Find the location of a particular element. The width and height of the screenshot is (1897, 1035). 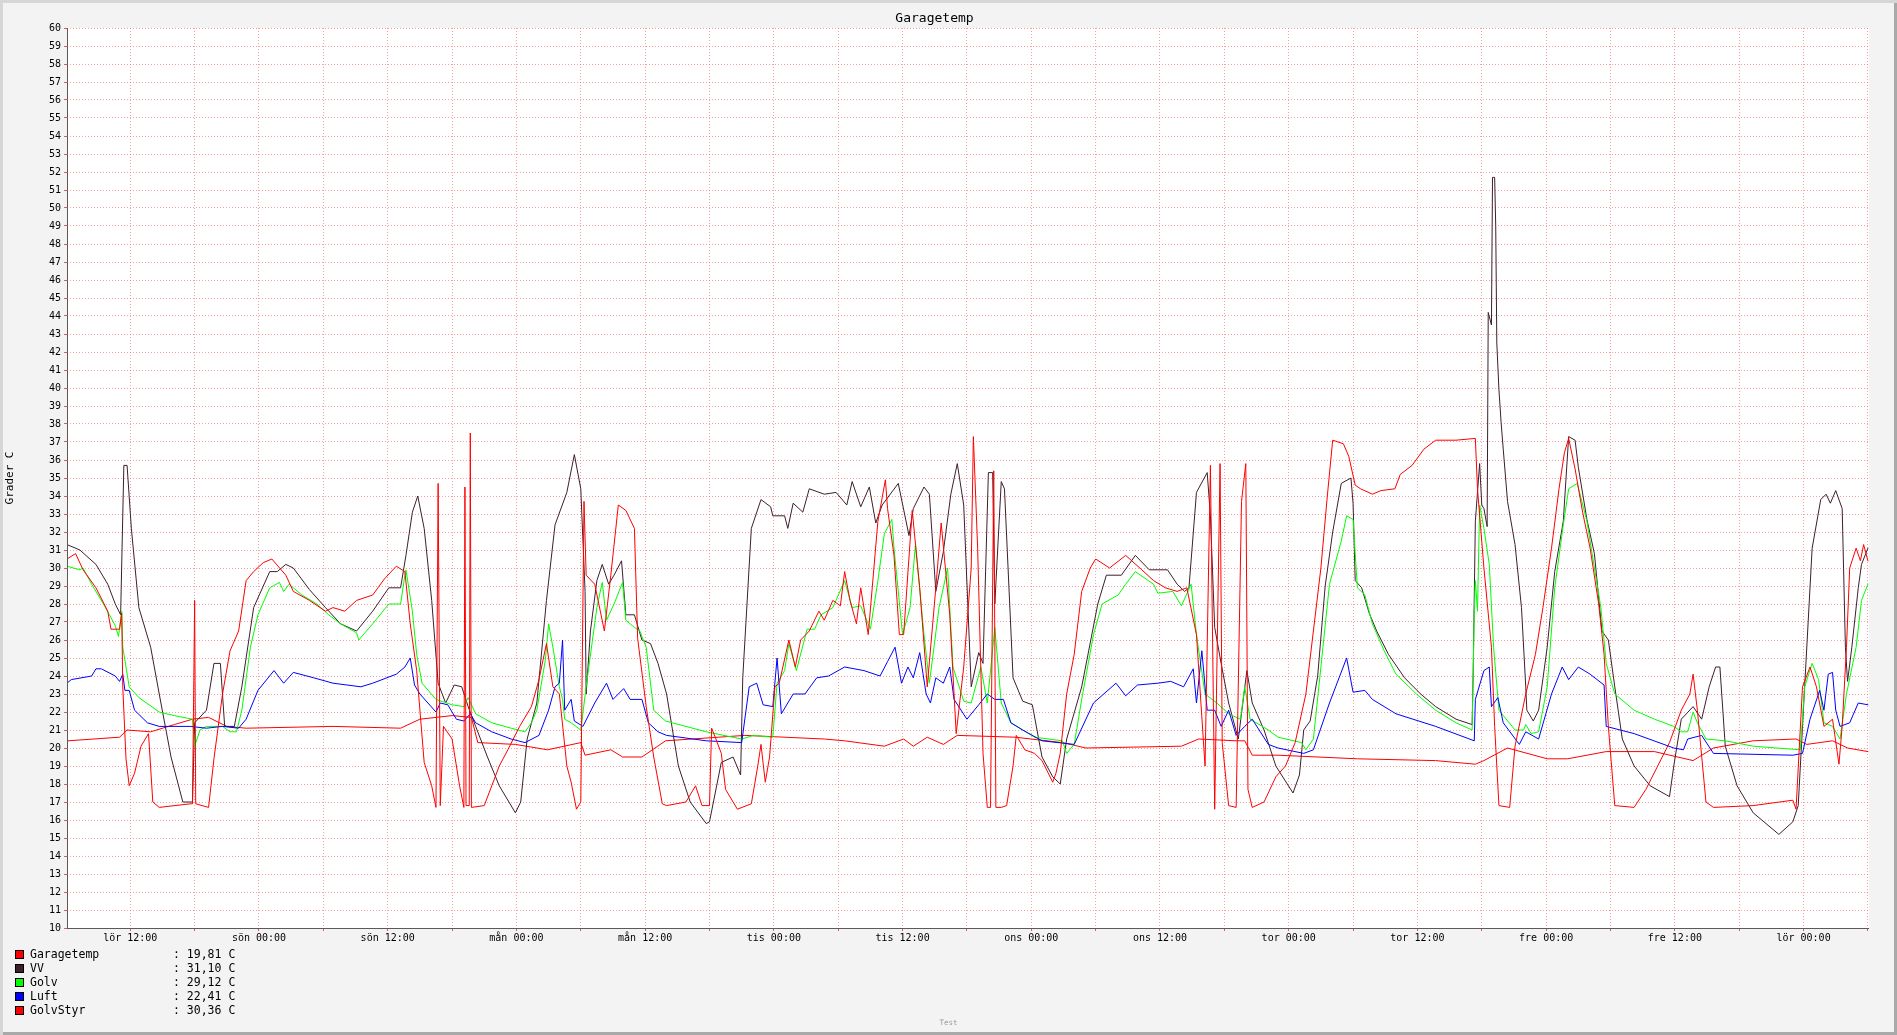

x-tick-label: sön 00:00 is located at coordinates (259, 937).